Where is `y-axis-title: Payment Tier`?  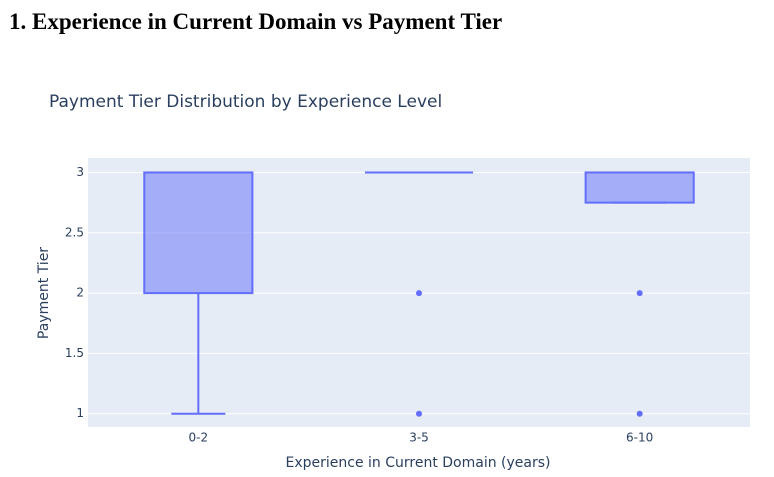 y-axis-title: Payment Tier is located at coordinates (44, 293).